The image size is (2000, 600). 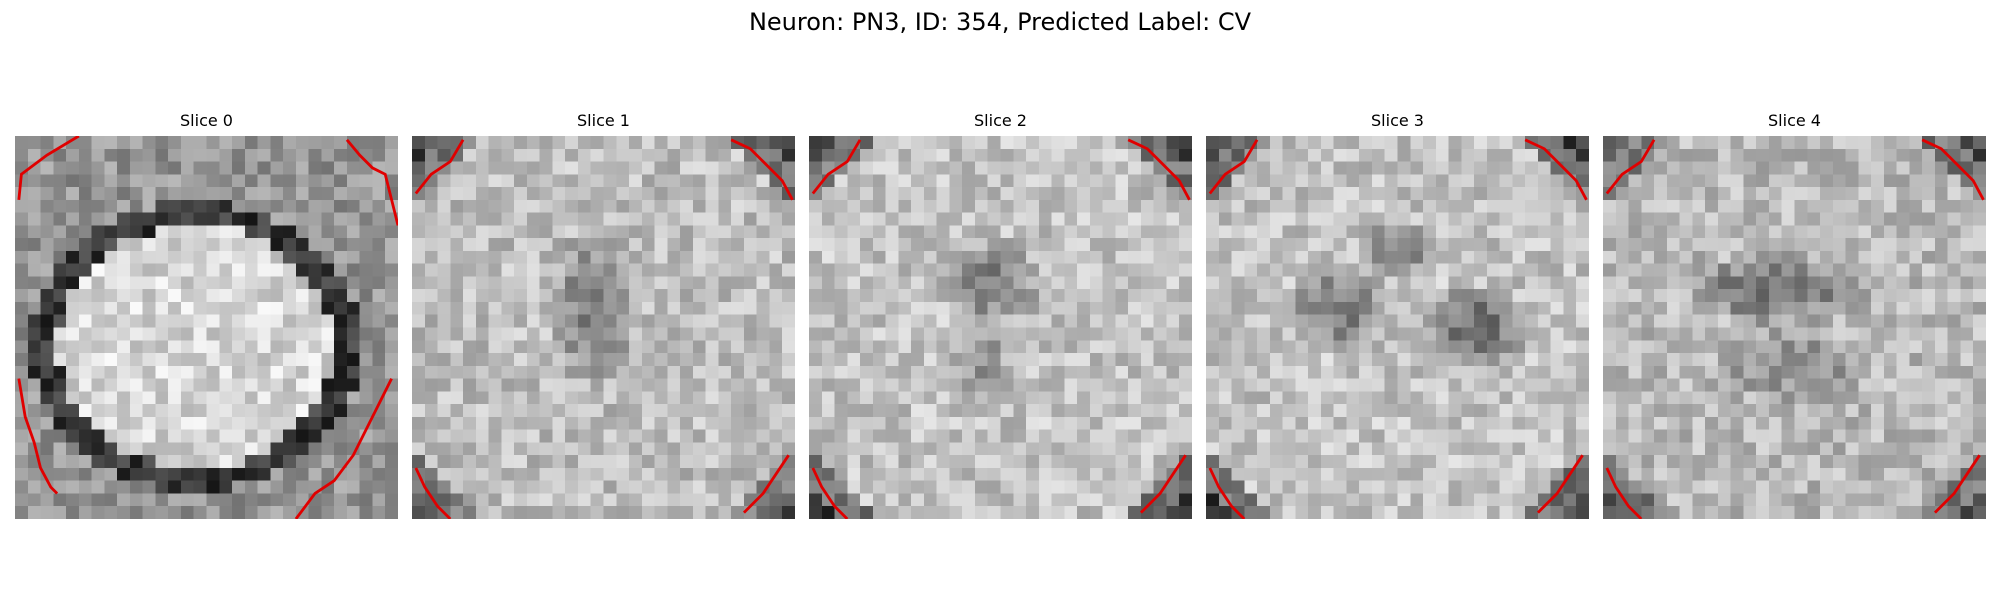 I want to click on slice-panel-3: Slice 3, so click(x=1397, y=314).